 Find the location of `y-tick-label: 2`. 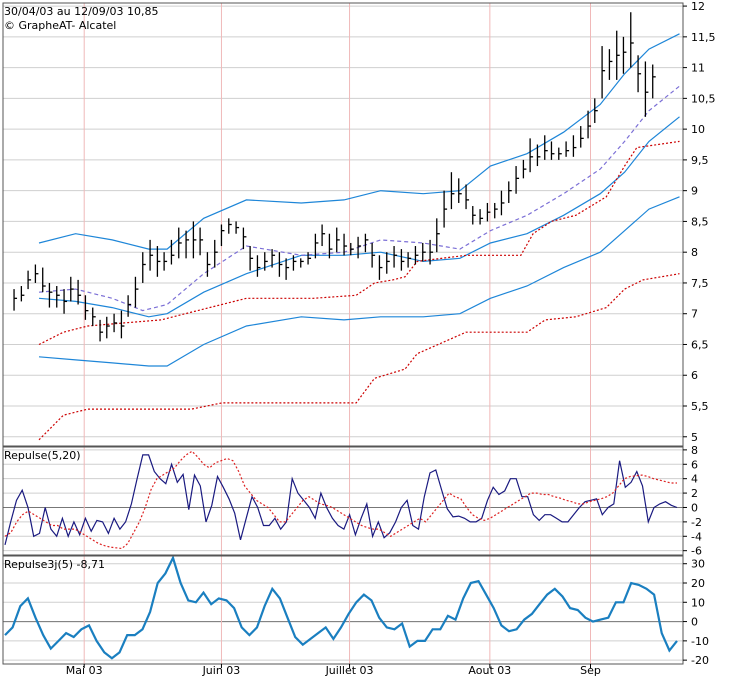

y-tick-label: 2 is located at coordinates (694, 493).